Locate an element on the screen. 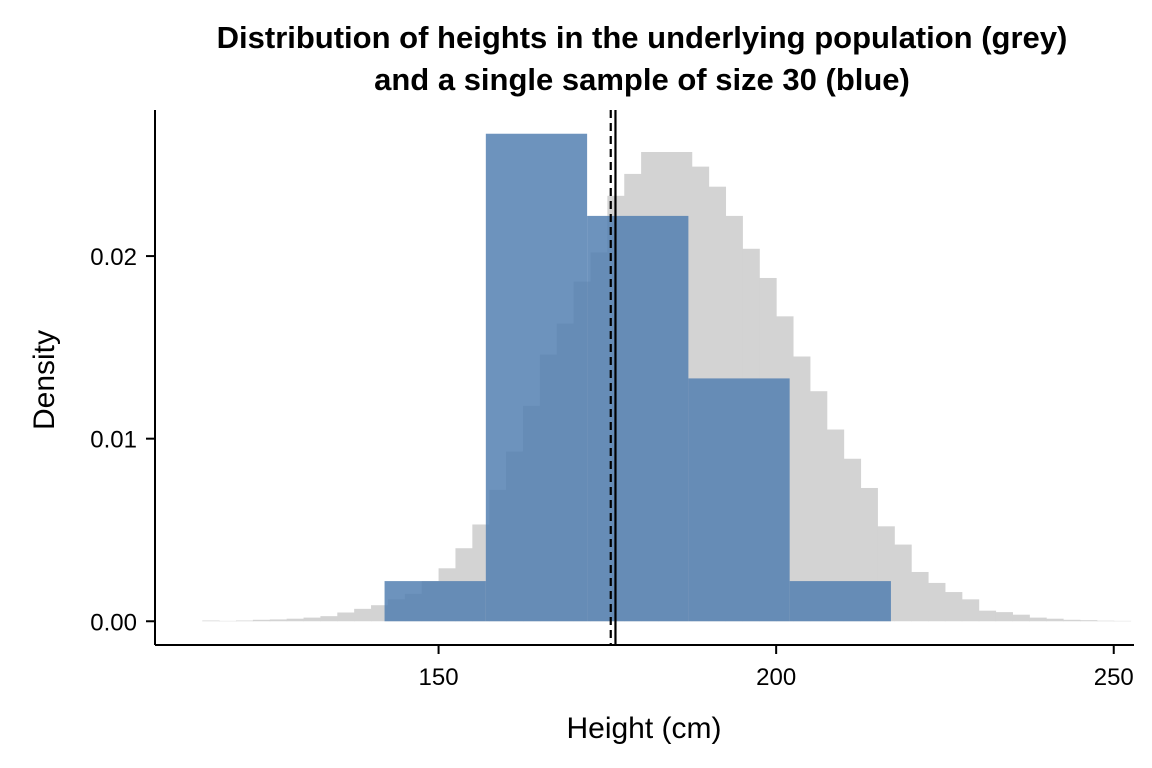  y-tick-label: 0.00 is located at coordinates (113, 622).